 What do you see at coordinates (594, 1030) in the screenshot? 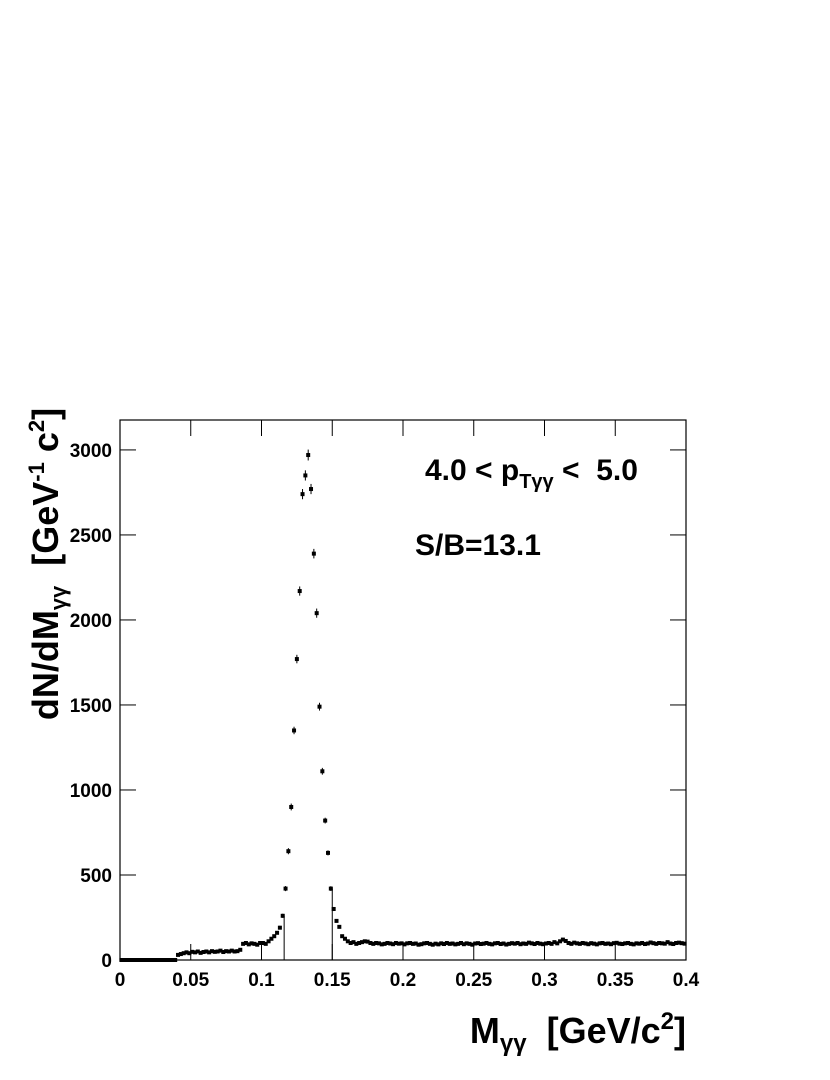
I see `x-label-part: [GeV/c` at bounding box center [594, 1030].